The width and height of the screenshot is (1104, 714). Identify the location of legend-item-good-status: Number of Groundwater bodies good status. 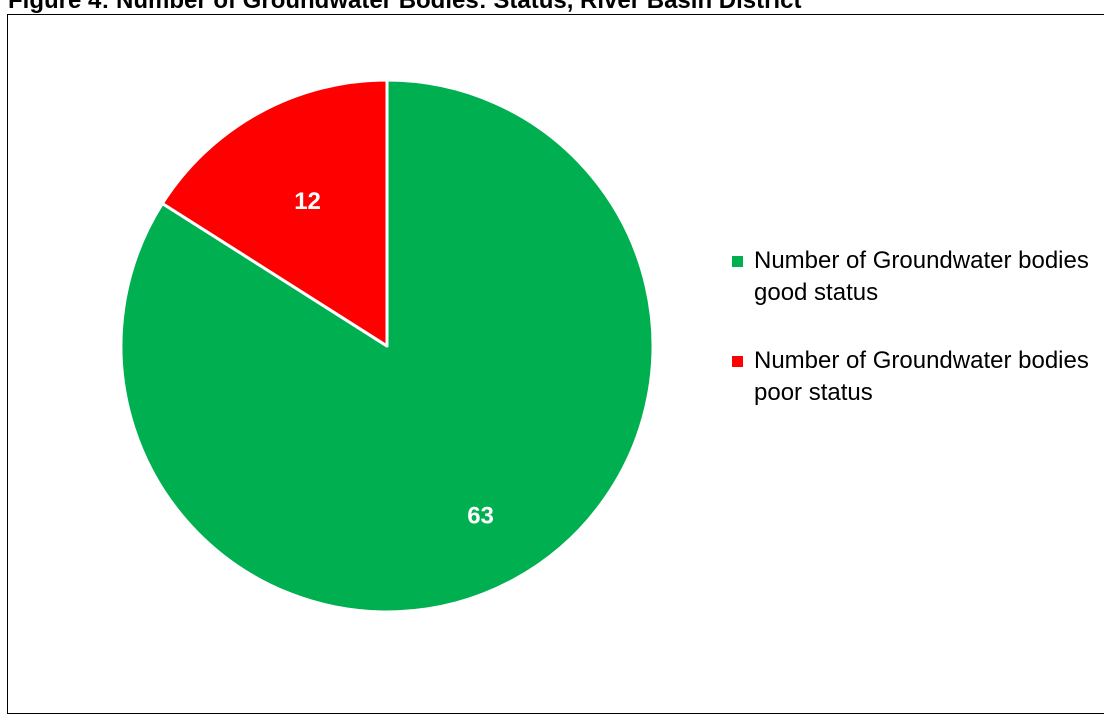
(918, 277).